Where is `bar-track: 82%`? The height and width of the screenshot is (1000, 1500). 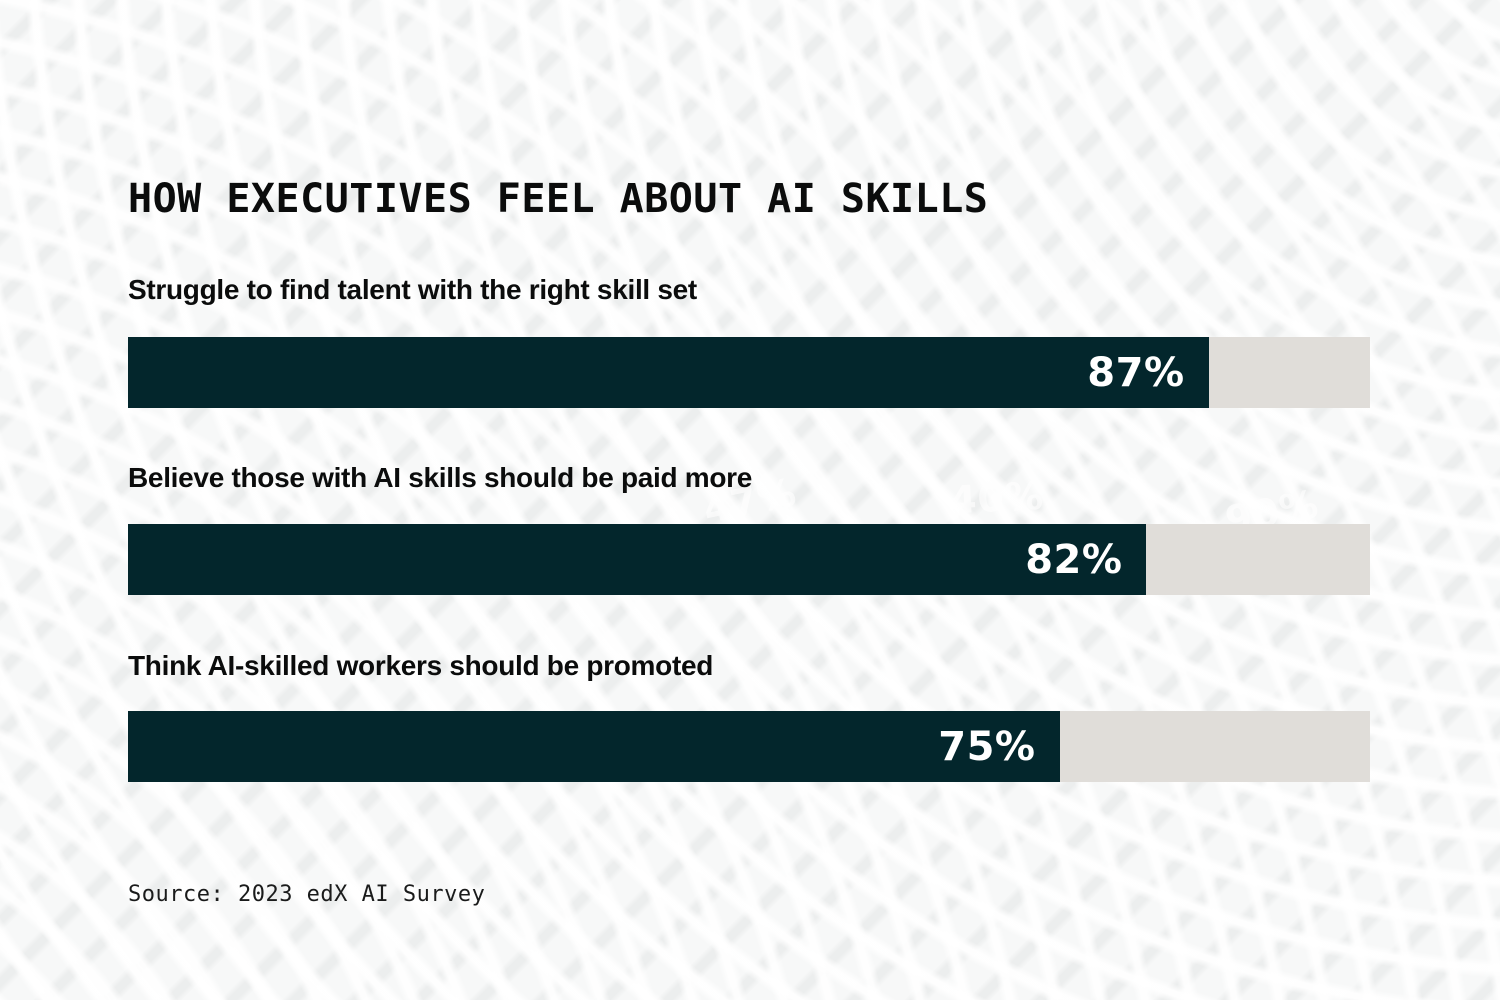
bar-track: 82% is located at coordinates (749, 559).